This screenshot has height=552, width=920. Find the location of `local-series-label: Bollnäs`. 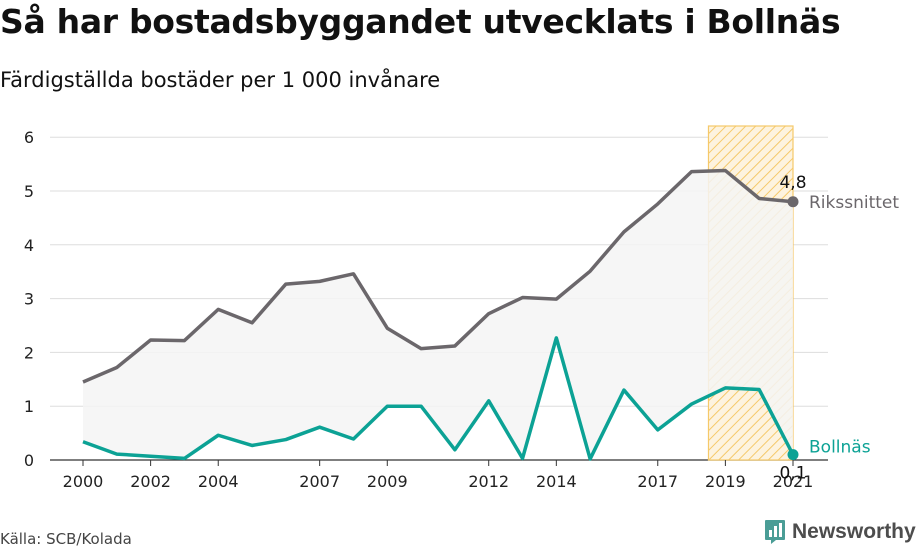

local-series-label: Bollnäs is located at coordinates (840, 448).